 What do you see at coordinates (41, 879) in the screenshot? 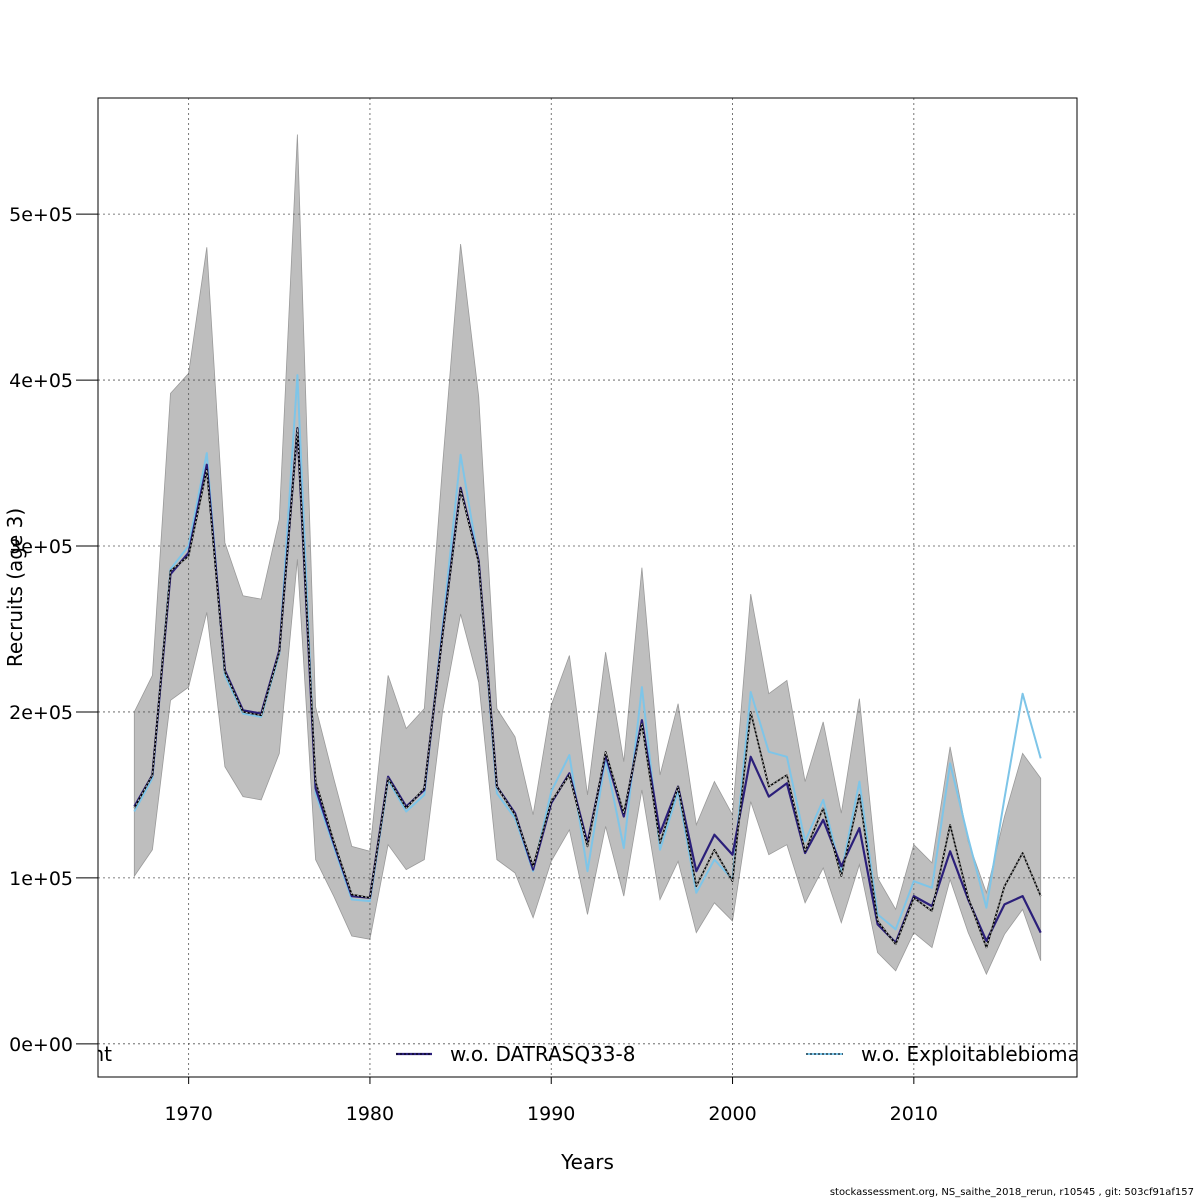
I see `y-tick-label: 1e+05` at bounding box center [41, 879].